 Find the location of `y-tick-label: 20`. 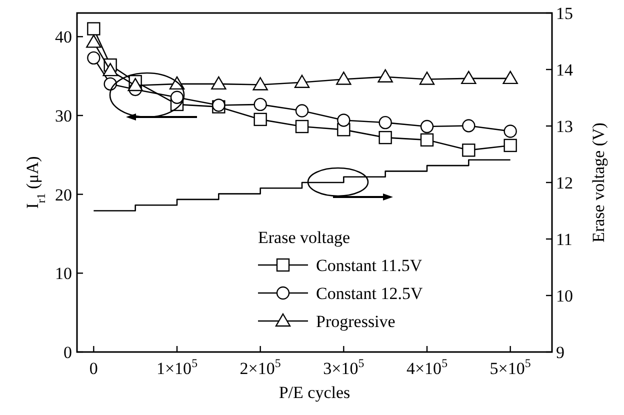

y-tick-label: 20 is located at coordinates (63, 194).